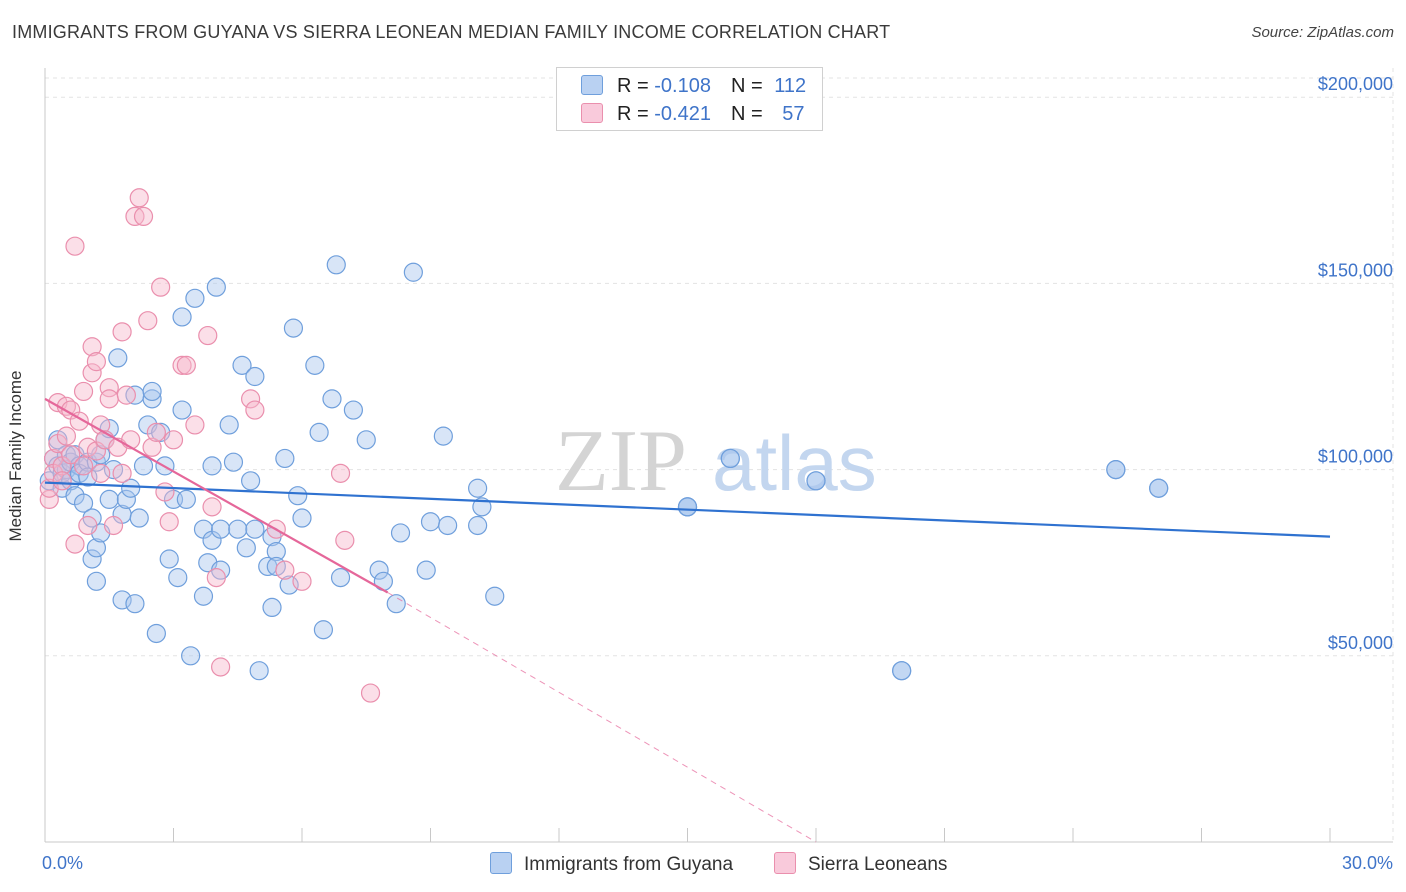 This screenshot has width=1406, height=892. What do you see at coordinates (592, 85) in the screenshot?
I see `legend-swatch-blue` at bounding box center [592, 85].